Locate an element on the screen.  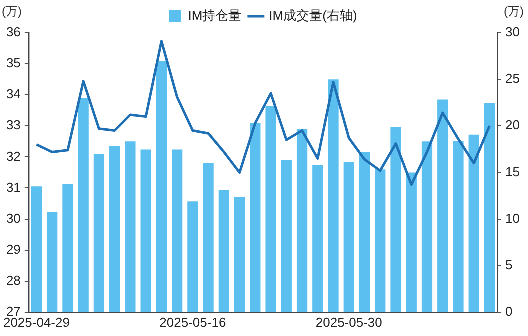
y-tick-label: 29 is located at coordinates (13, 249).